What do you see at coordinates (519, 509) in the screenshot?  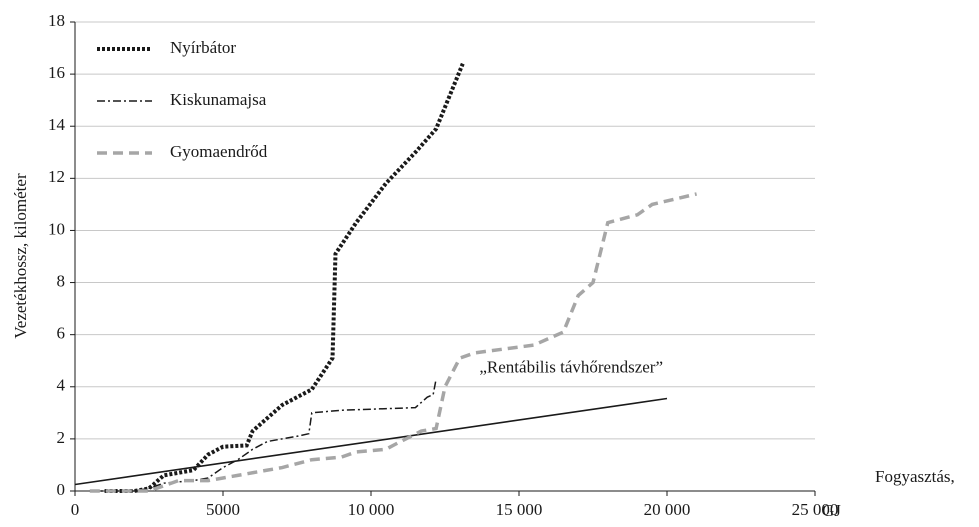 I see `x-tick-label: 15 000` at bounding box center [519, 509].